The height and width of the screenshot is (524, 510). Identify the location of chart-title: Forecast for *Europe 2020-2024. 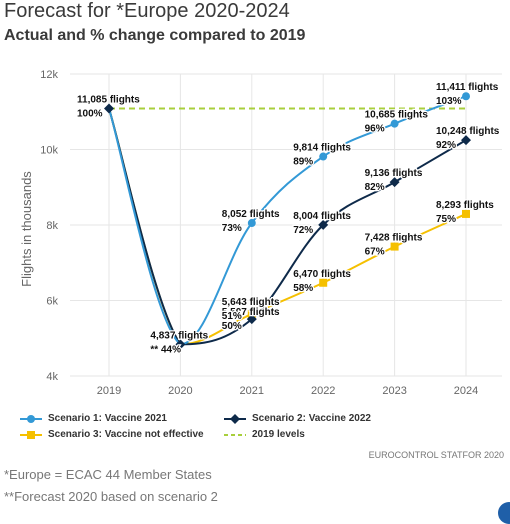
(147, 11).